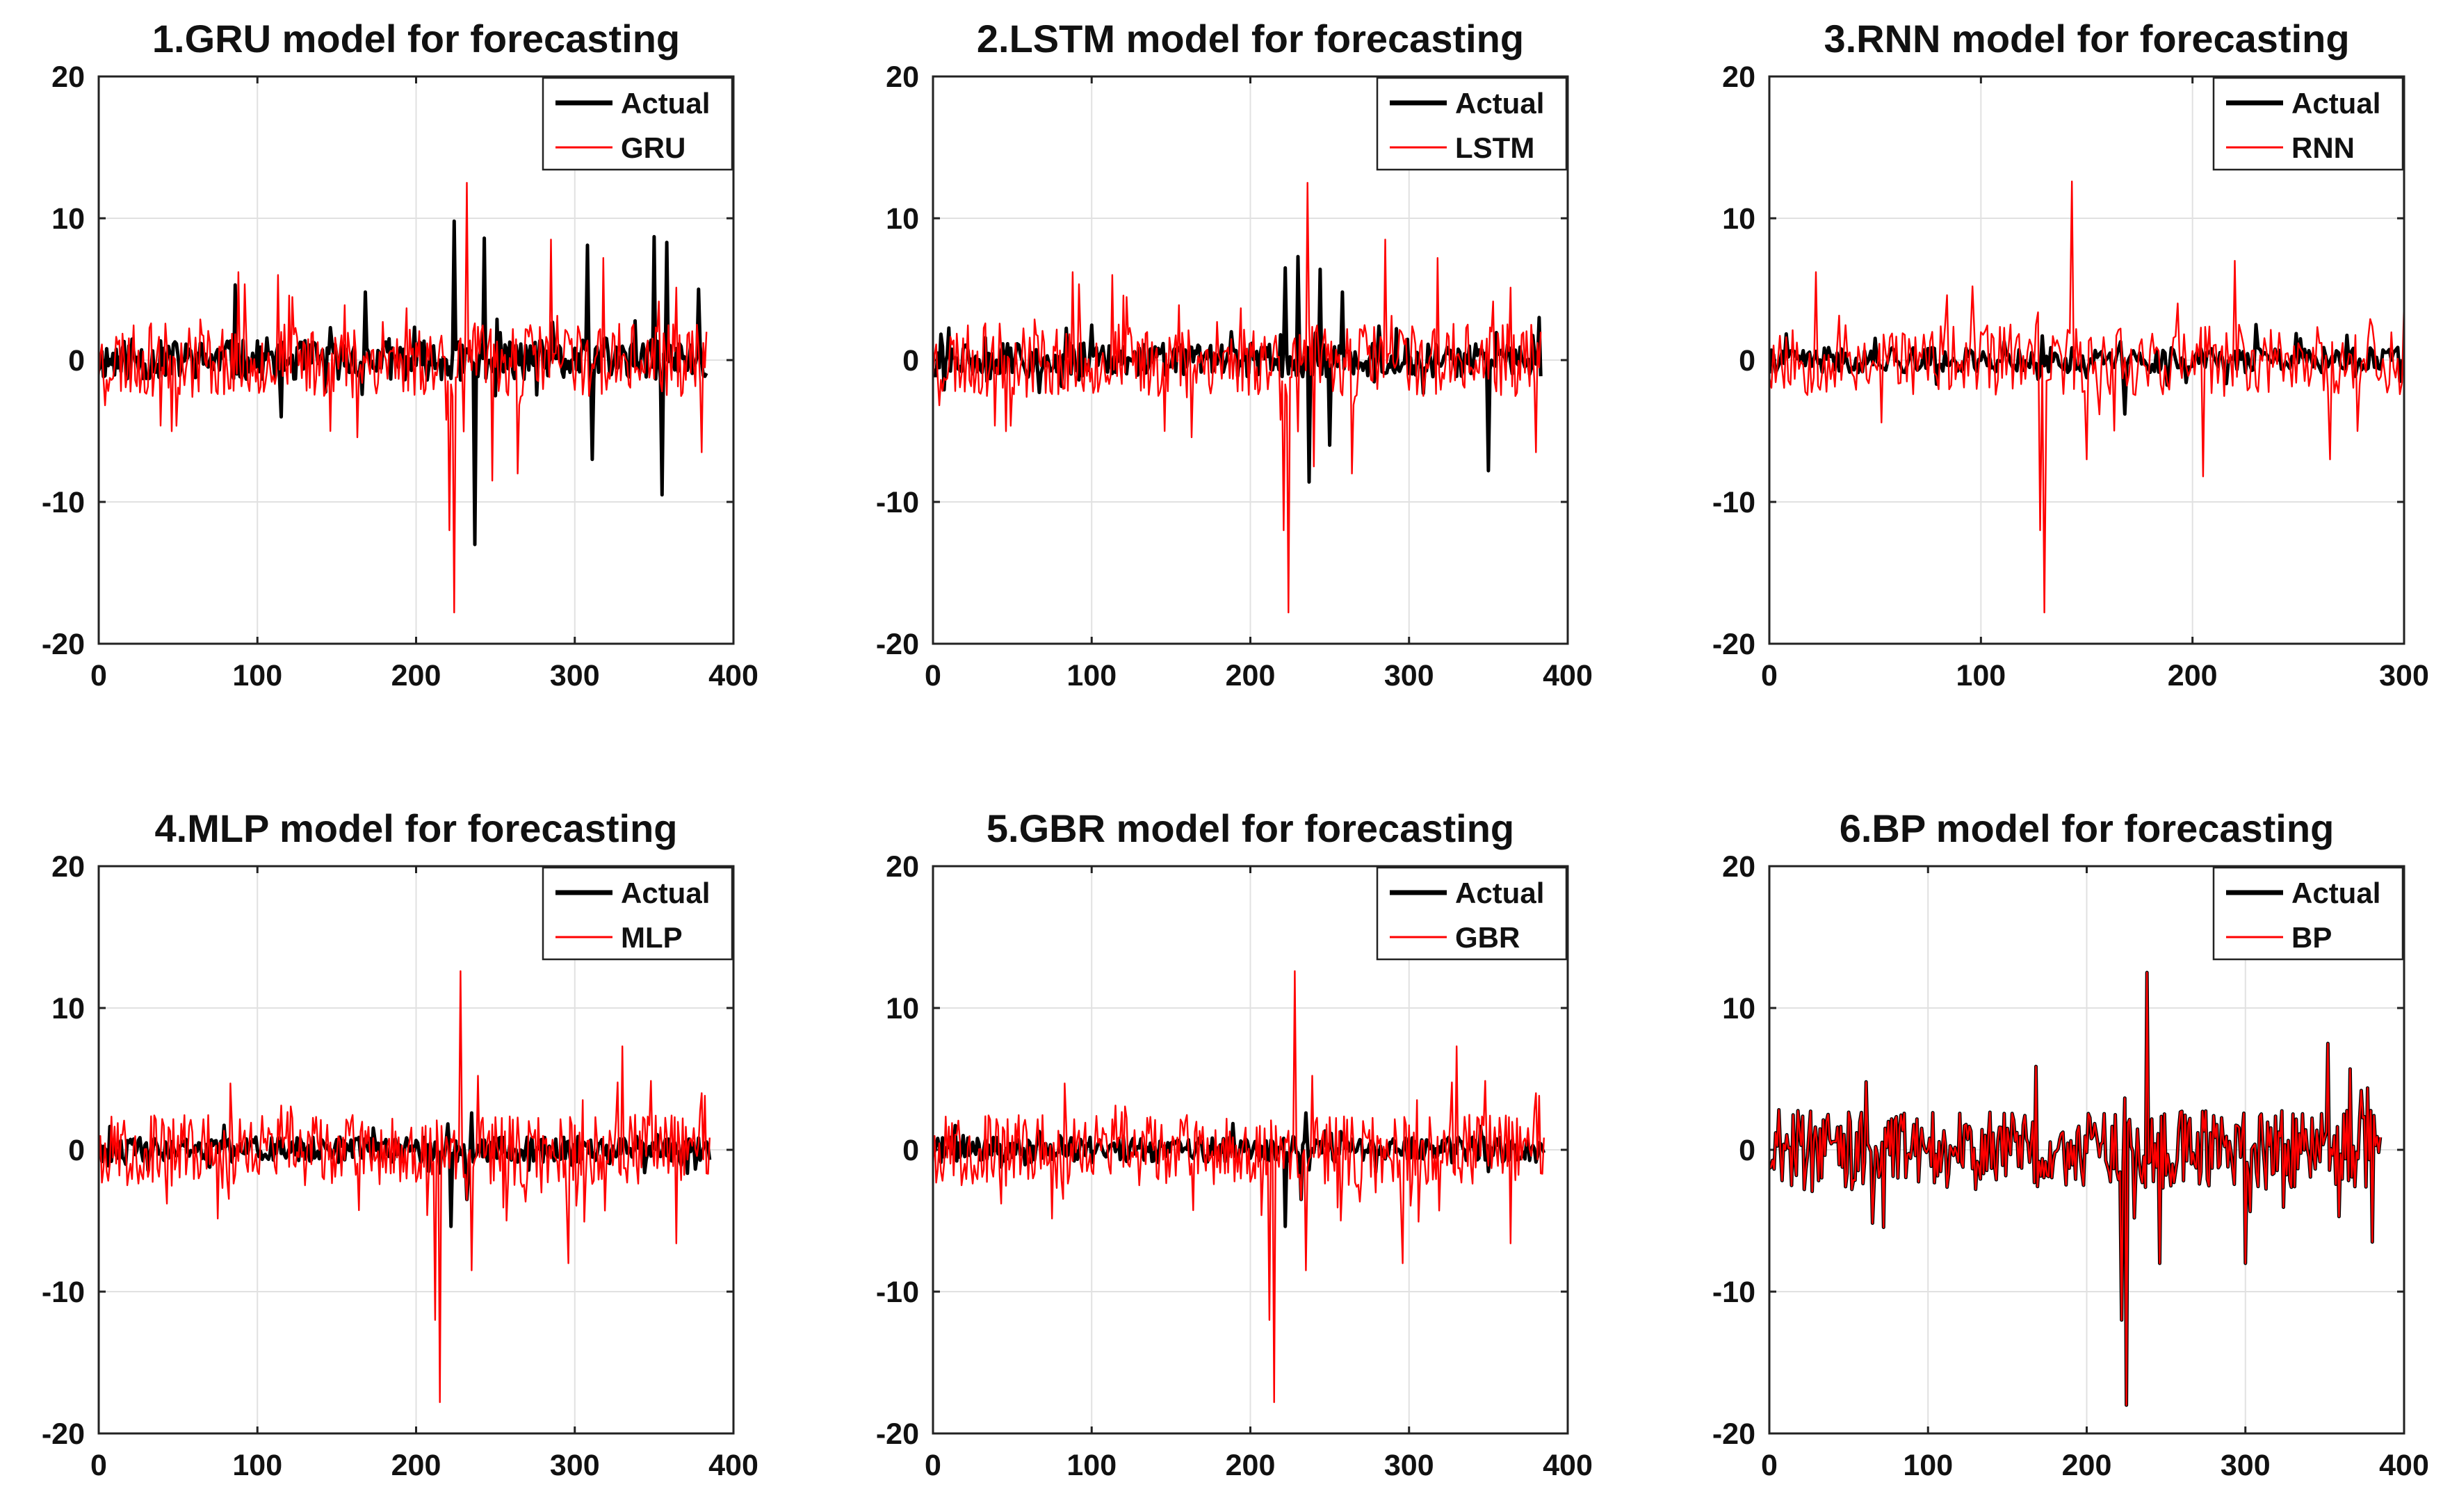 This screenshot has width=2459, height=1512. I want to click on chart-title: 6.BP model for forecasting, so click(2087, 828).